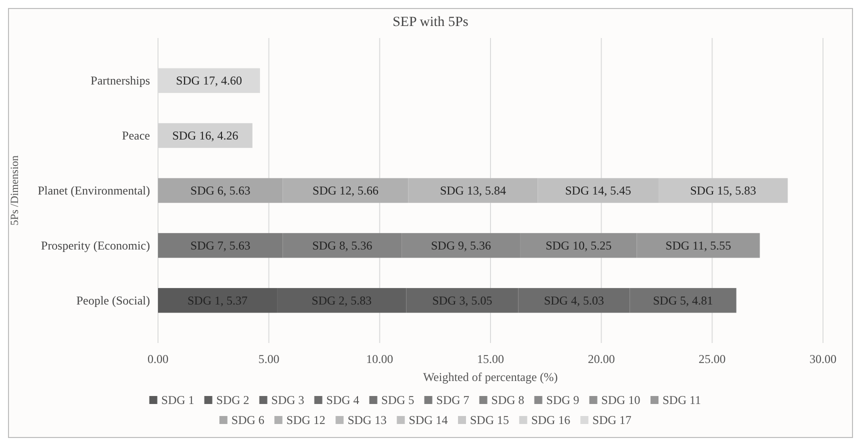 Image resolution: width=861 pixels, height=446 pixels. Describe the element at coordinates (345, 191) in the screenshot. I see `data-label: SDG 12, 5.66` at that location.